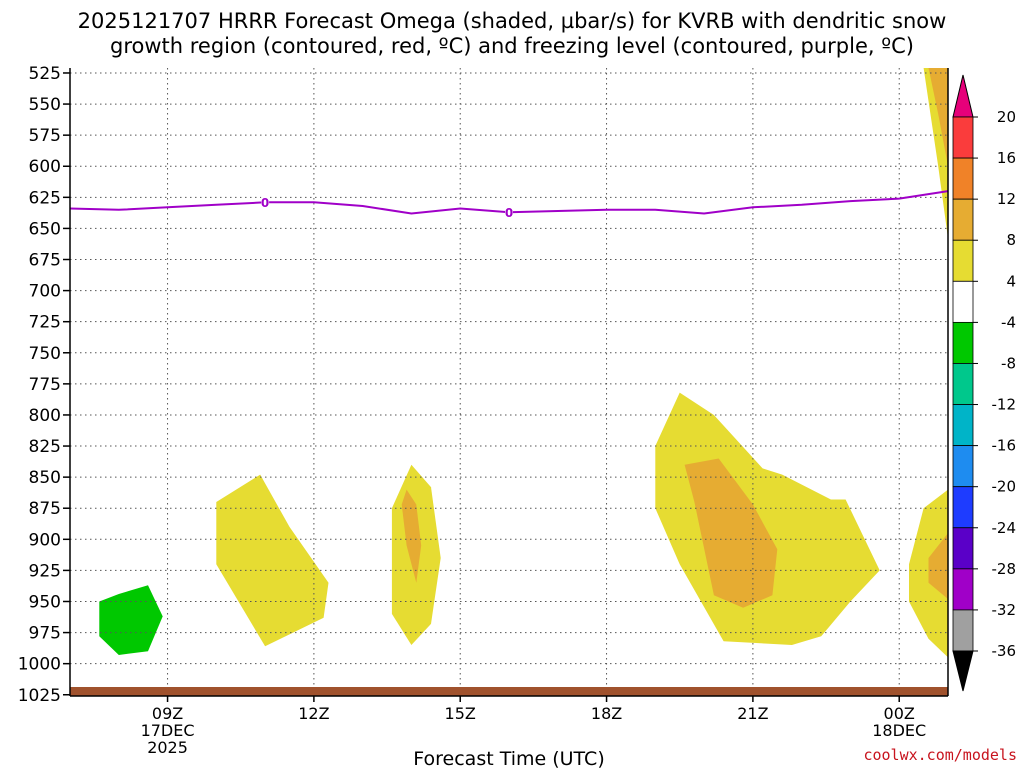 Image resolution: width=1024 pixels, height=768 pixels. I want to click on freezing-level: 00, so click(509, 205).